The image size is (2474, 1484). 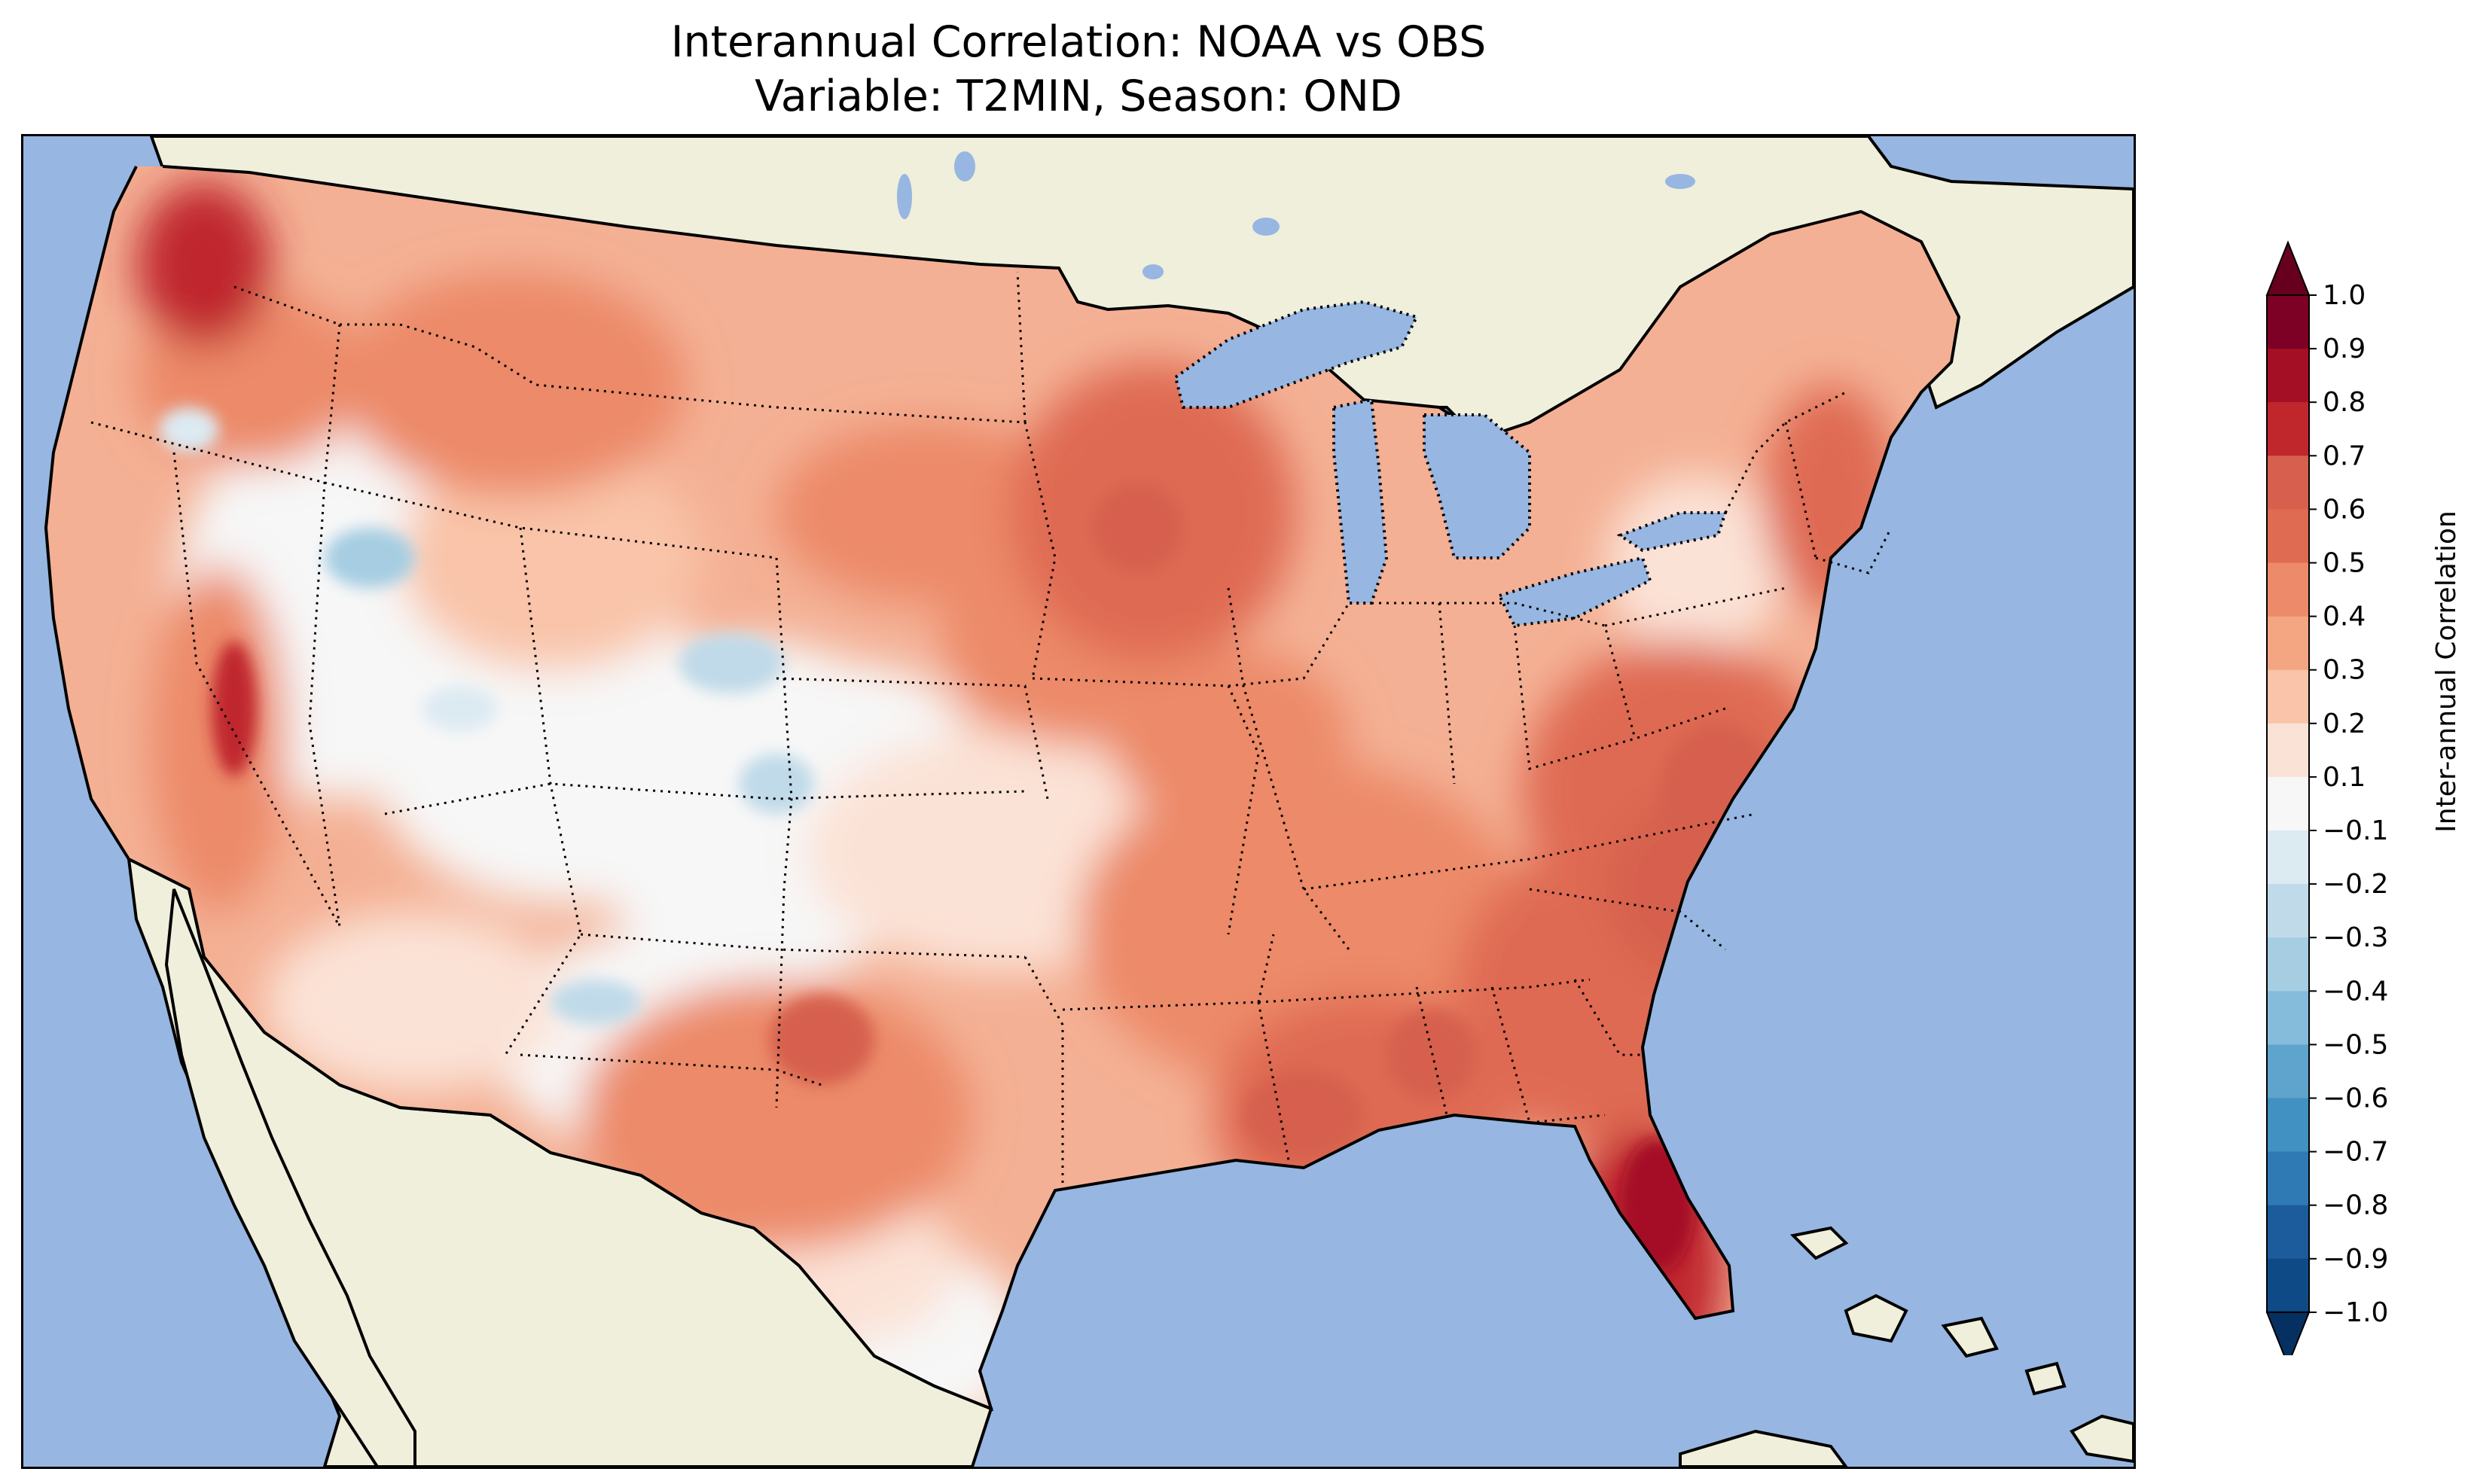 I want to click on colorbar-extend-top, so click(x=2288, y=268).